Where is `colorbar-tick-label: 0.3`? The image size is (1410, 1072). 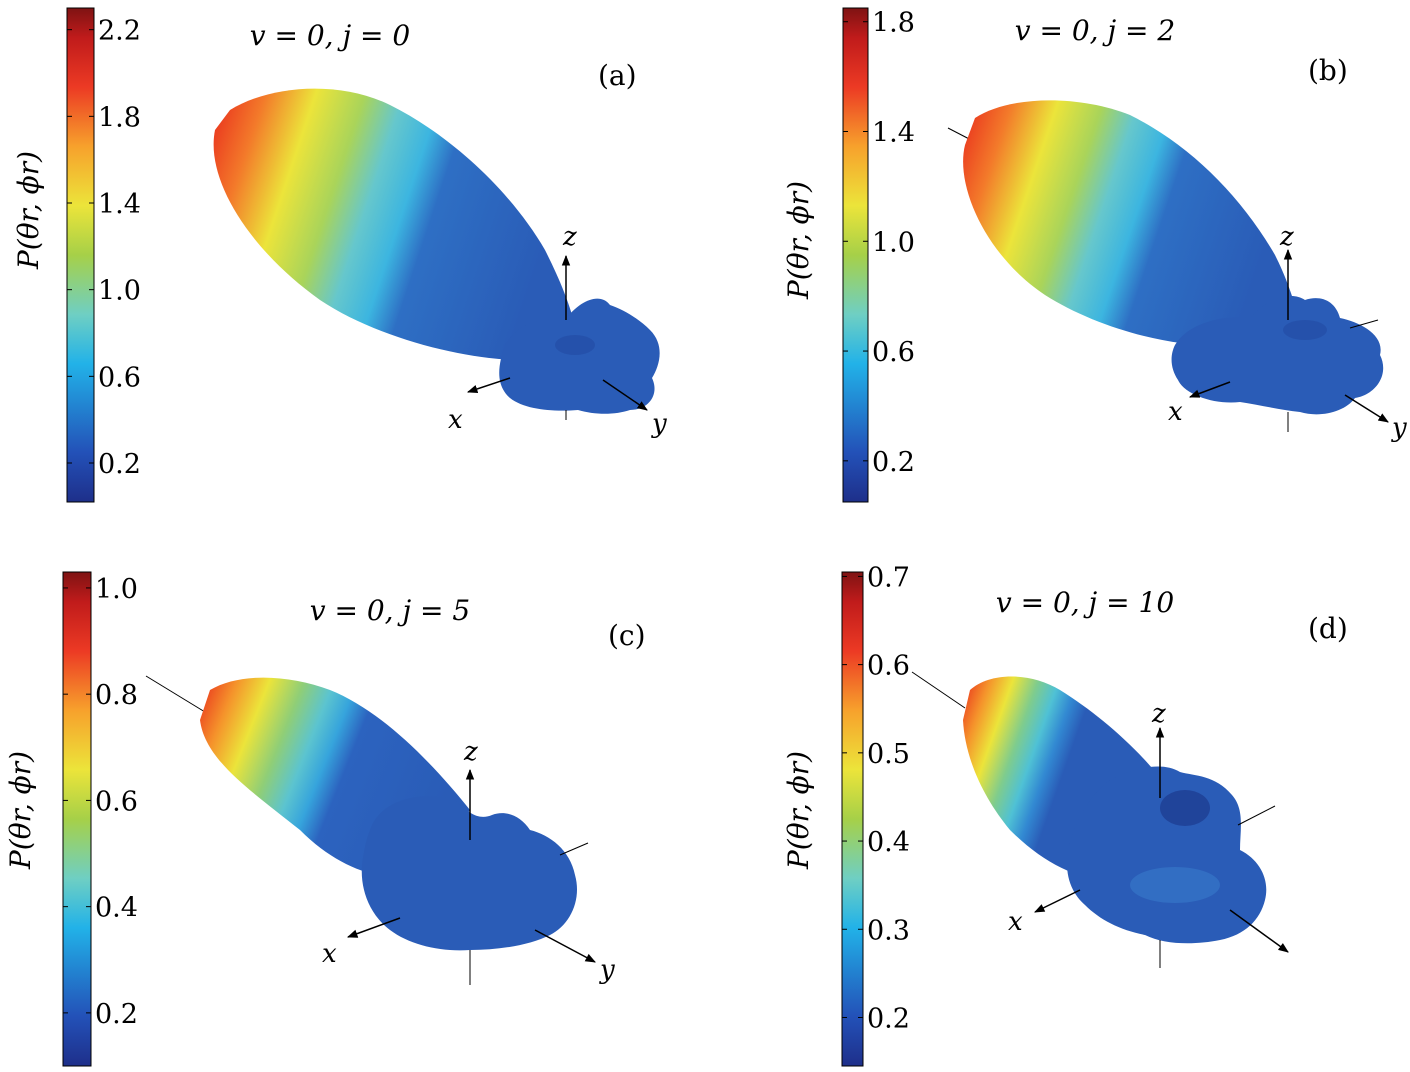 colorbar-tick-label: 0.3 is located at coordinates (888, 930).